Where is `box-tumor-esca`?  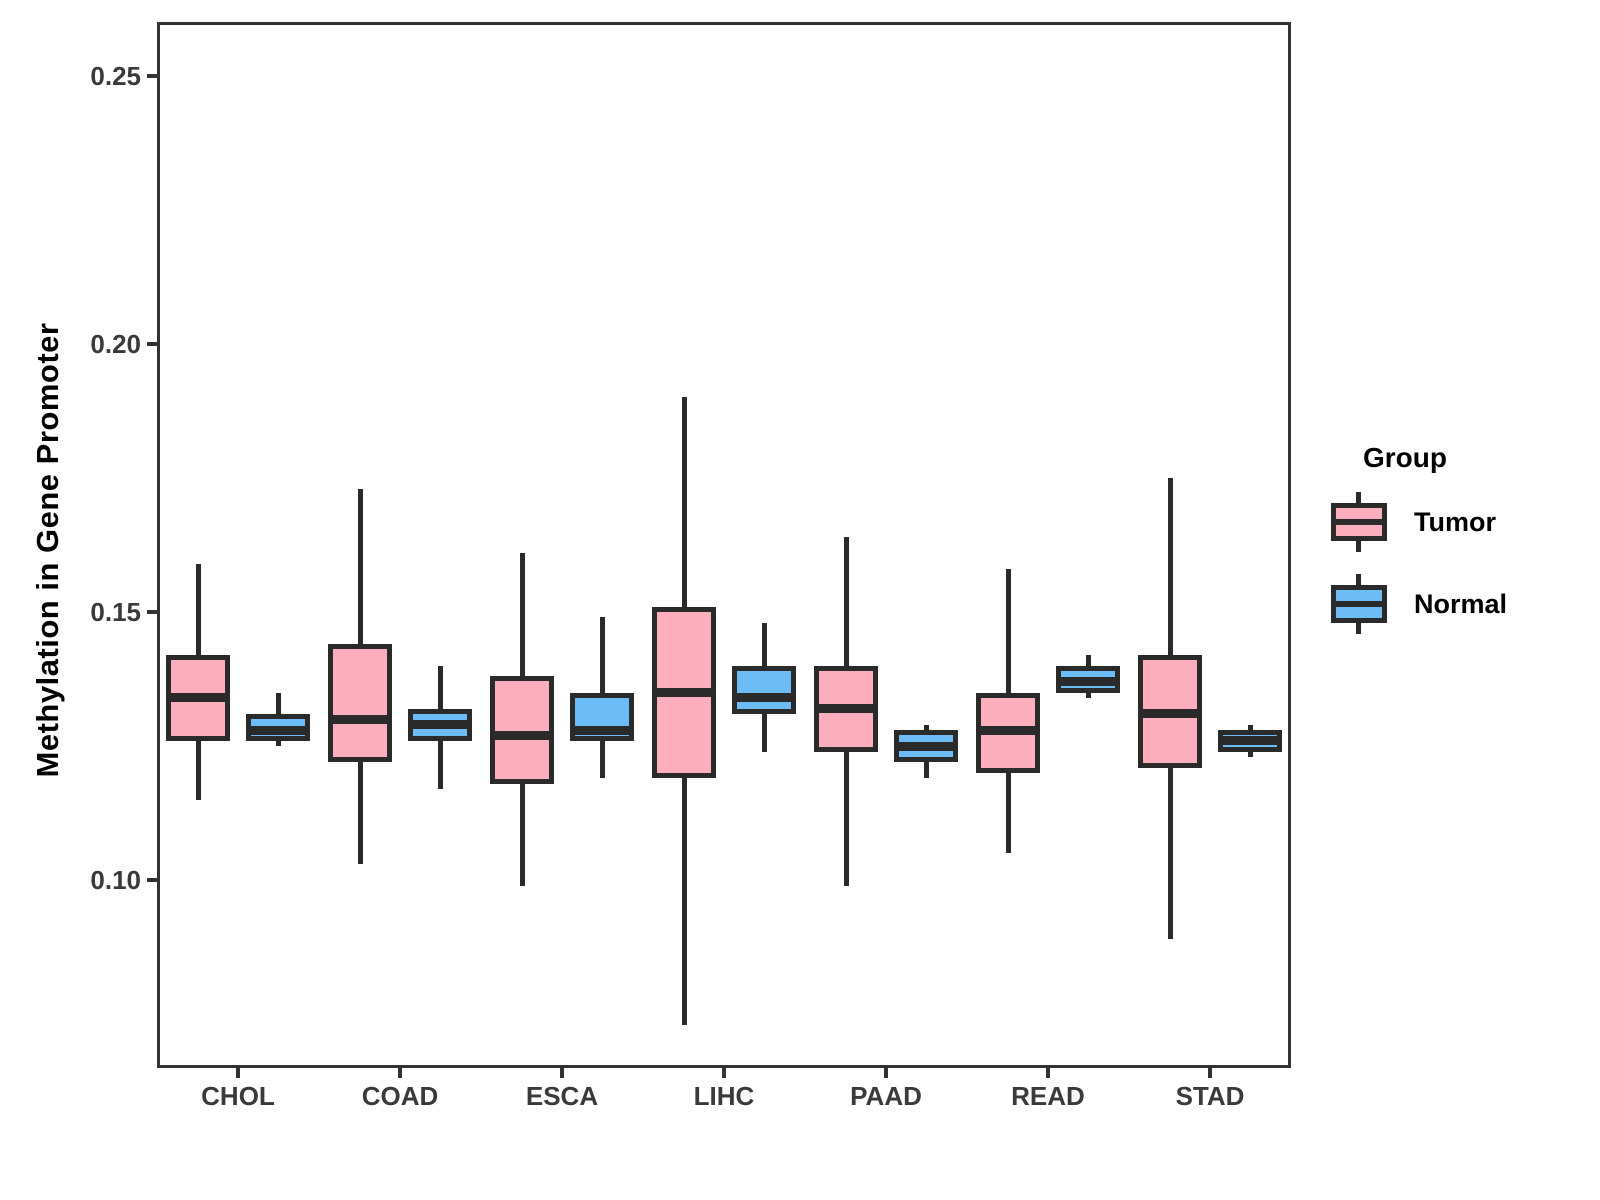
box-tumor-esca is located at coordinates (522, 730).